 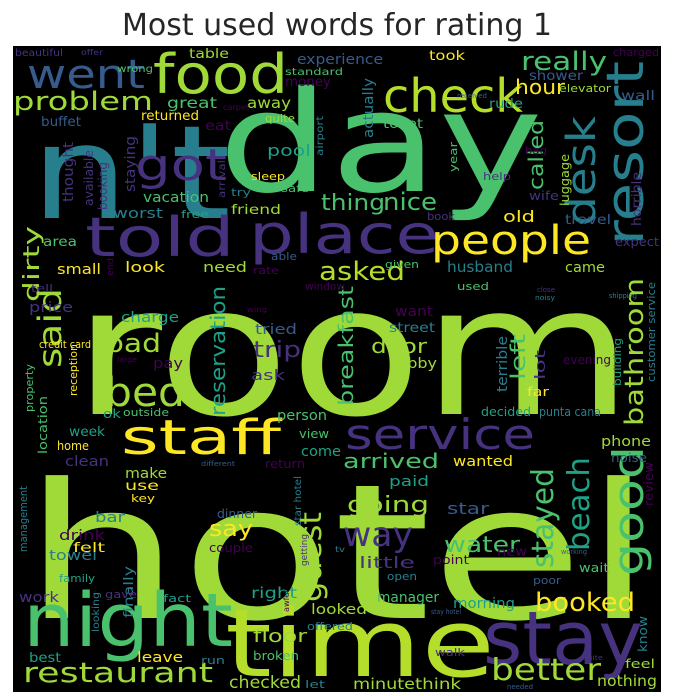 What do you see at coordinates (218, 126) in the screenshot?
I see `word-eat: eat` at bounding box center [218, 126].